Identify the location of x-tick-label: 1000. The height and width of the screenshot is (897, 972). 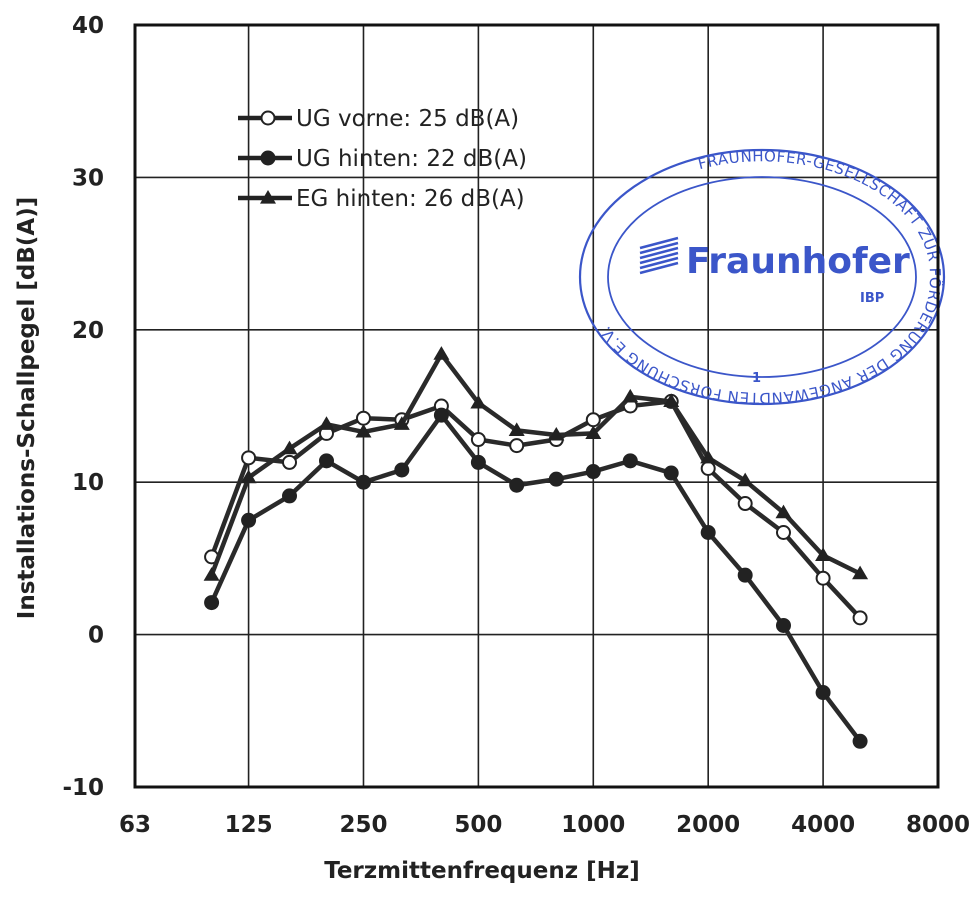
(593, 825).